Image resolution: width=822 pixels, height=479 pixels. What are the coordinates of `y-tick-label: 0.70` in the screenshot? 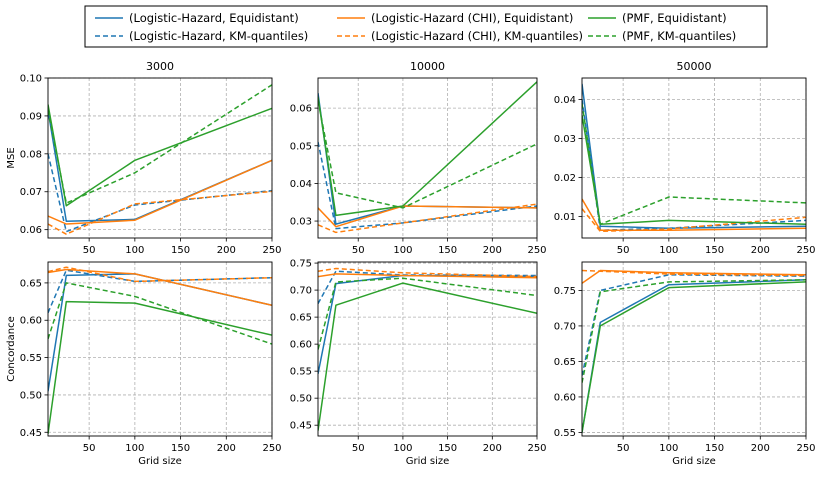 It's located at (301, 291).